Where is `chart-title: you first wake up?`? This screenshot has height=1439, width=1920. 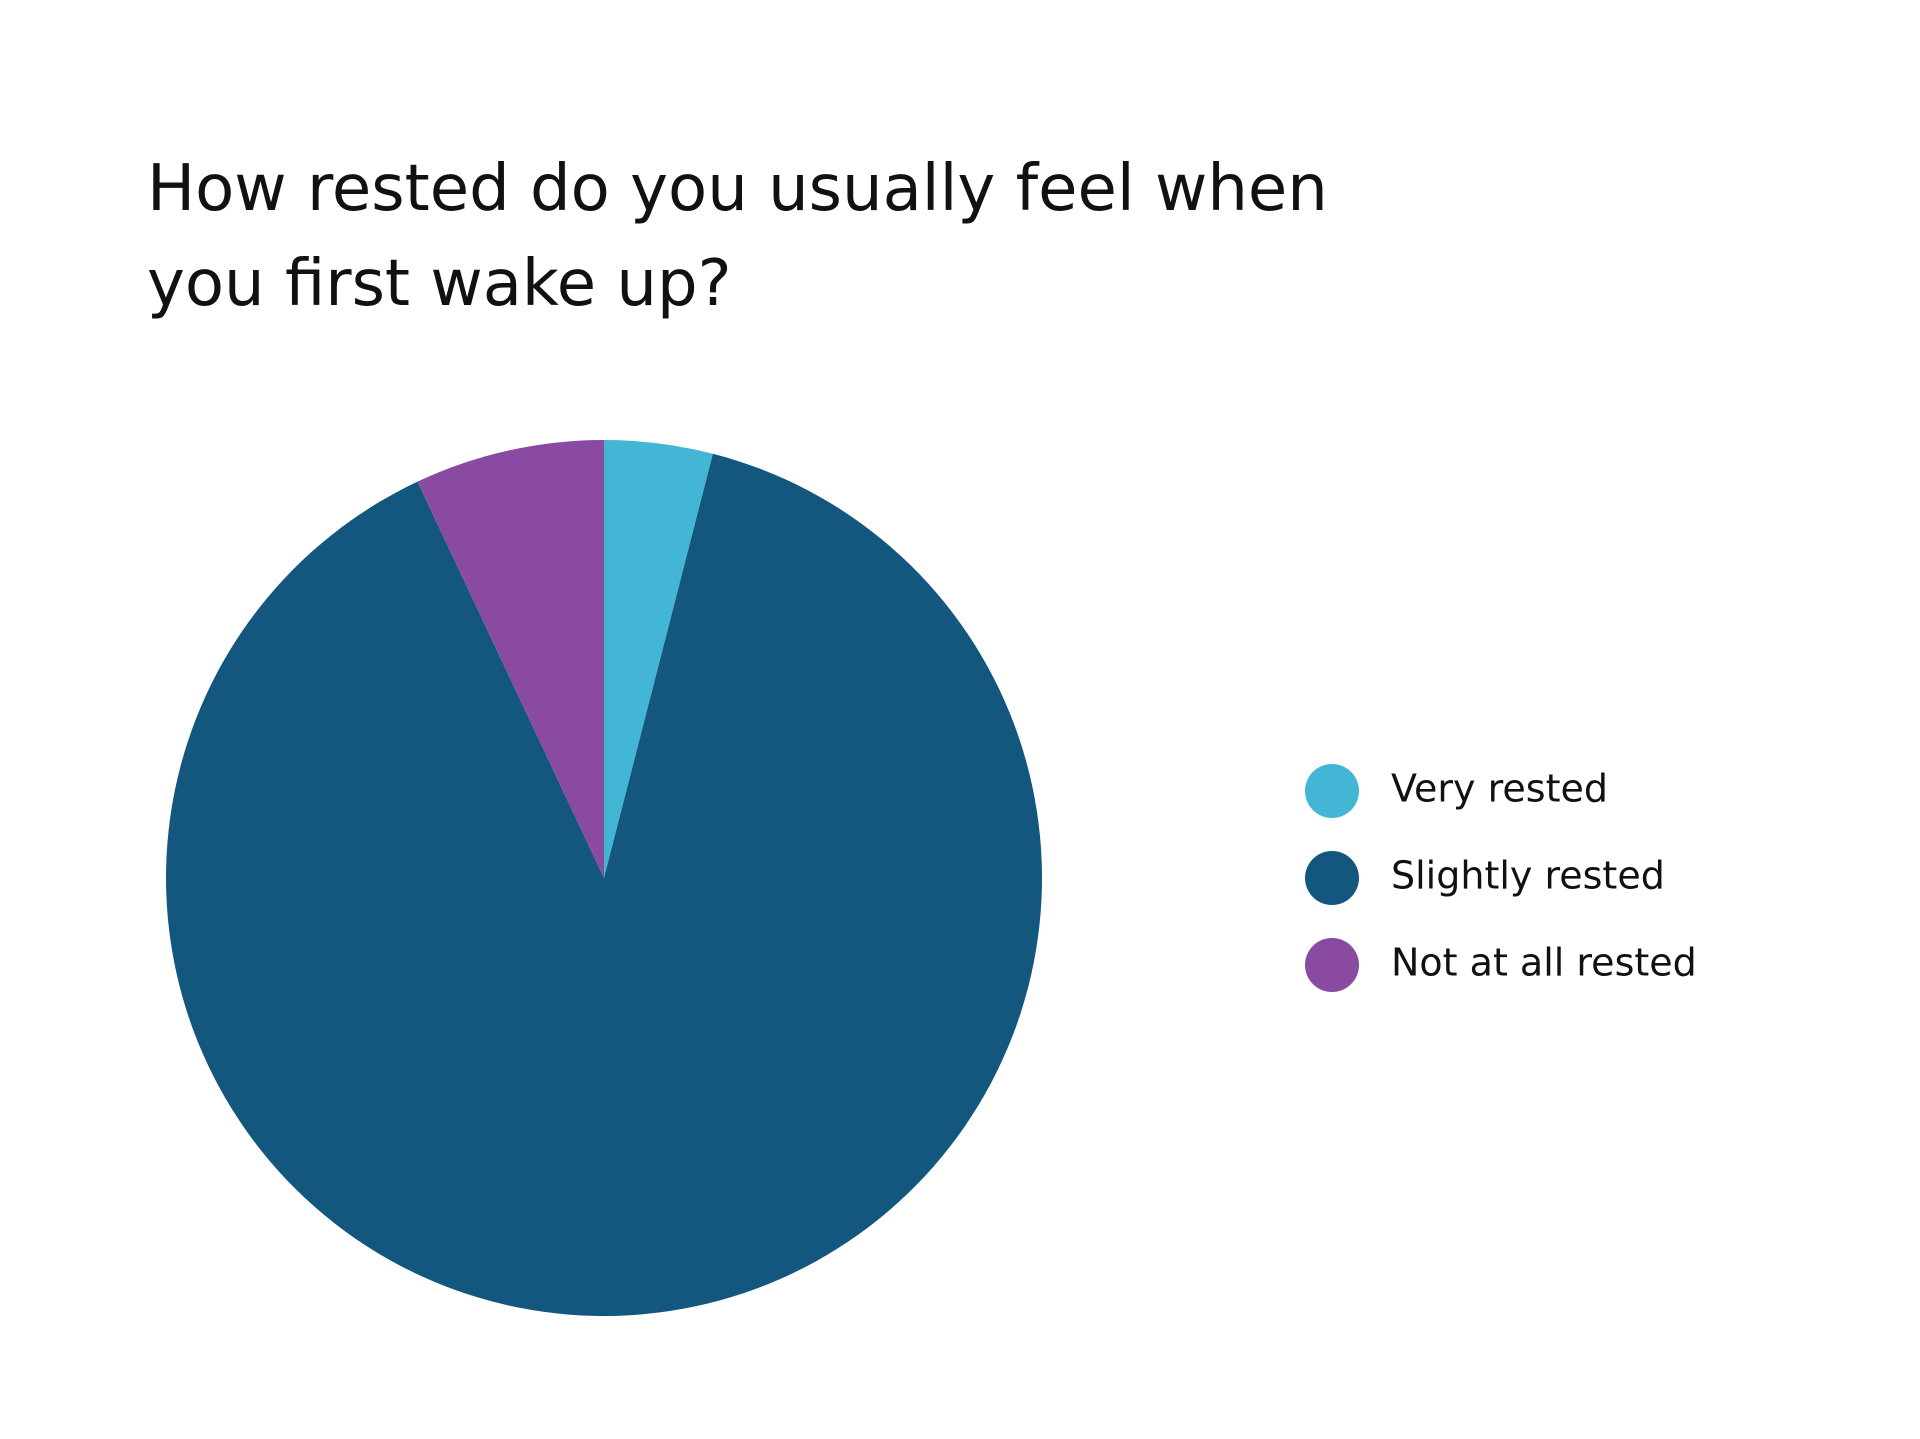 chart-title: you first wake up? is located at coordinates (439, 284).